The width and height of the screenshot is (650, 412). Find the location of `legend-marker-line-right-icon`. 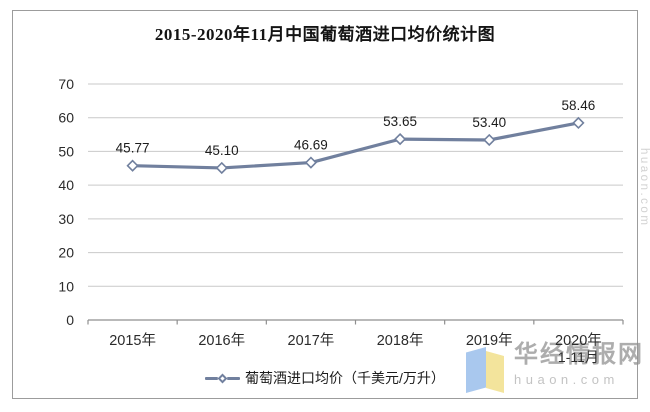

legend-marker-line-right-icon is located at coordinates (234, 378).